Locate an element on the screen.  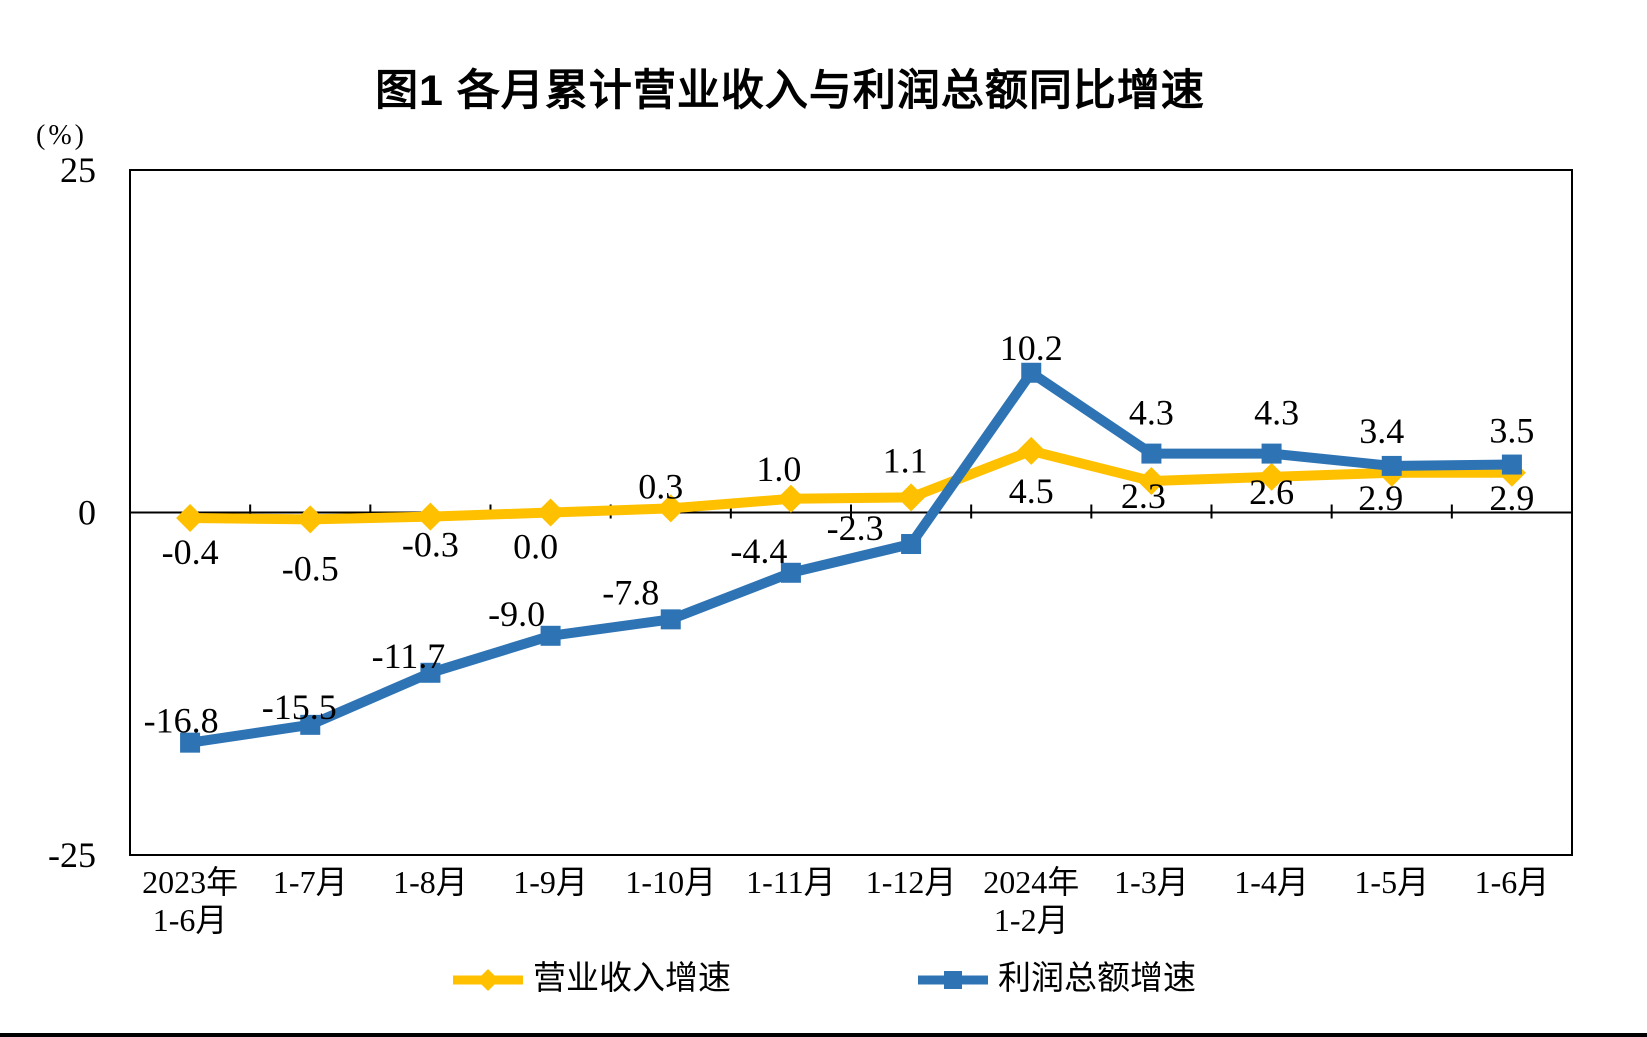
x-category-label: 1-7月 is located at coordinates (310, 882).